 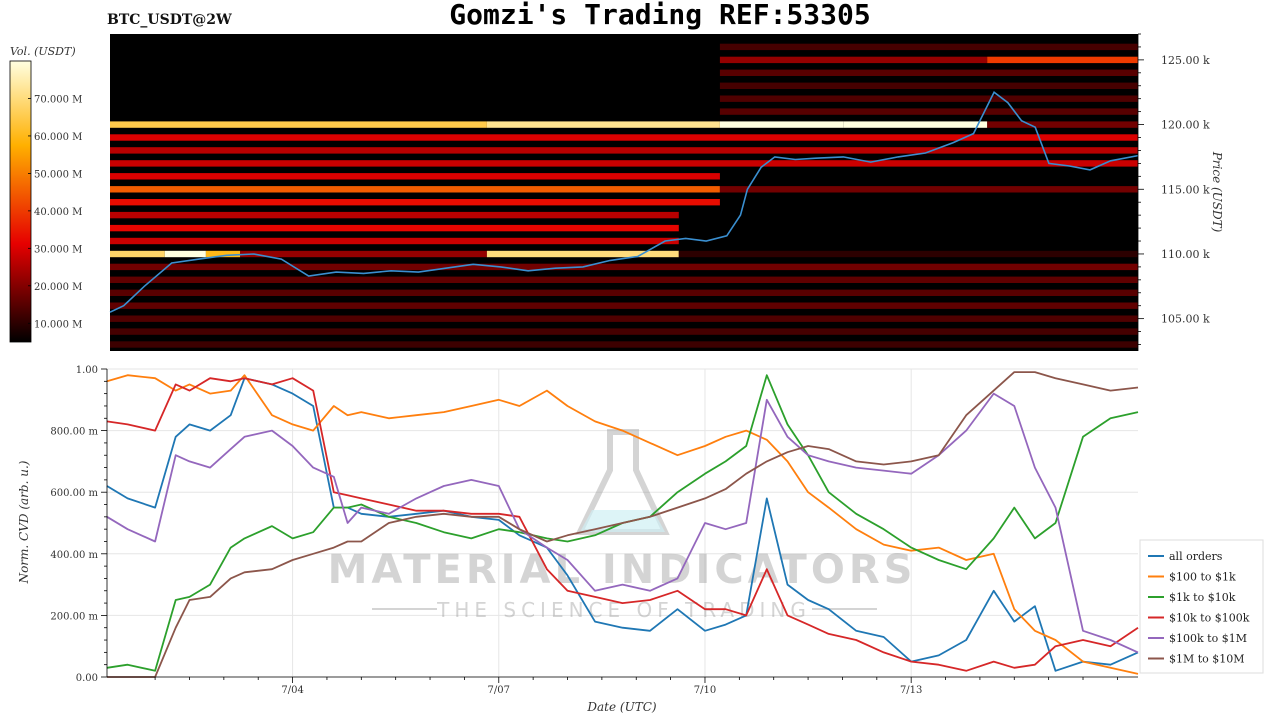 I want to click on cvd-tick-label: 600.00 m, so click(x=74, y=493).